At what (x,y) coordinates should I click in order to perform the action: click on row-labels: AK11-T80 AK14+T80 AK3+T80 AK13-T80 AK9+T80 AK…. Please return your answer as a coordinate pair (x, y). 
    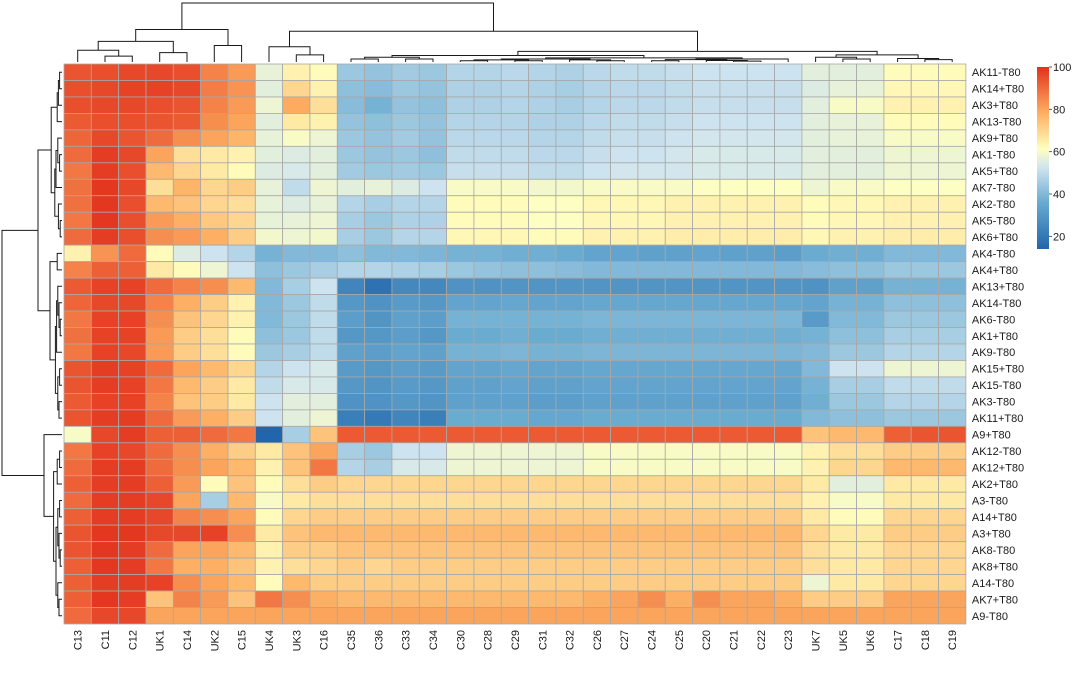
    Looking at the image, I should click on (998, 345).